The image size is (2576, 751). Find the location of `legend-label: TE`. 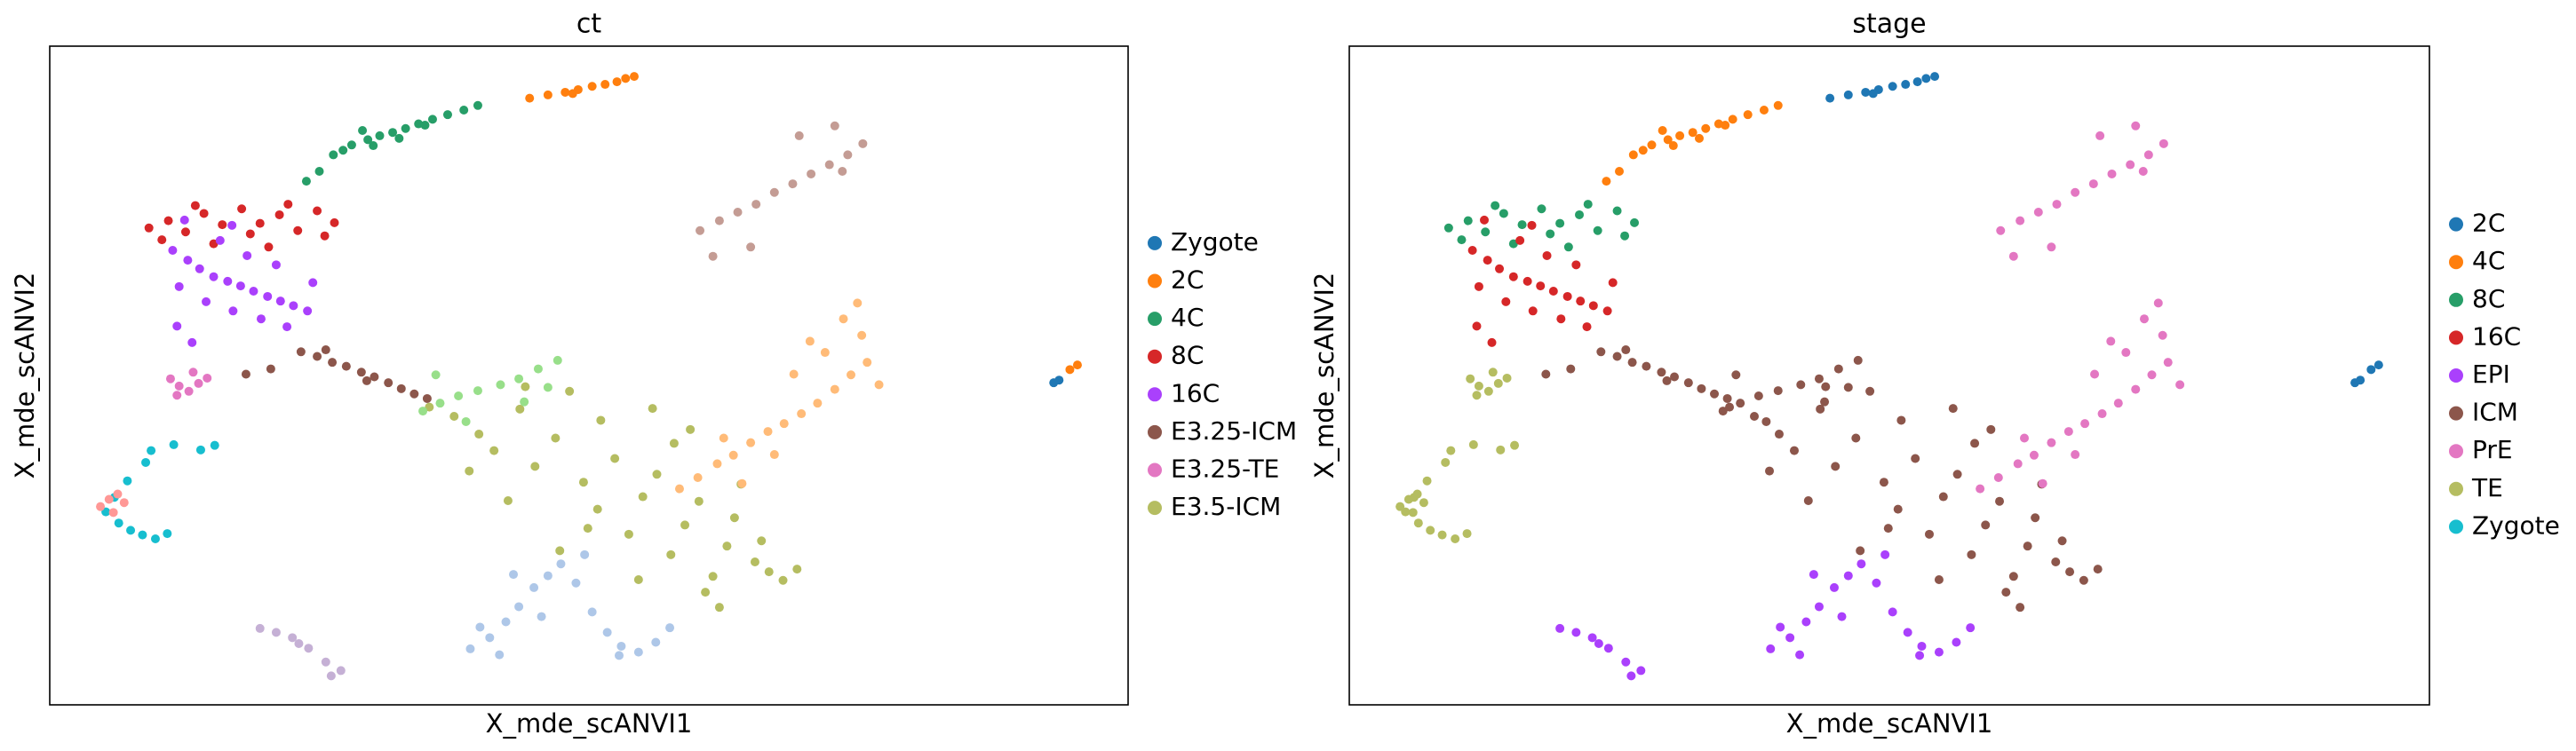

legend-label: TE is located at coordinates (2487, 488).